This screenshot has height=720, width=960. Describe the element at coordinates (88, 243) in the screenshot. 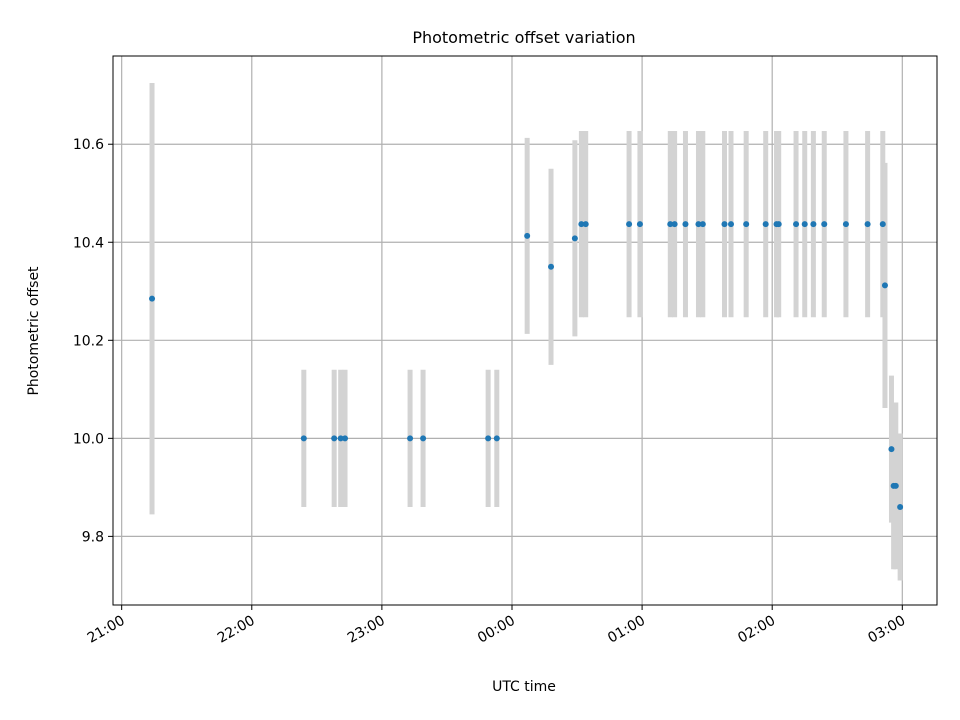

I see `y-tick-label: 10.4` at that location.